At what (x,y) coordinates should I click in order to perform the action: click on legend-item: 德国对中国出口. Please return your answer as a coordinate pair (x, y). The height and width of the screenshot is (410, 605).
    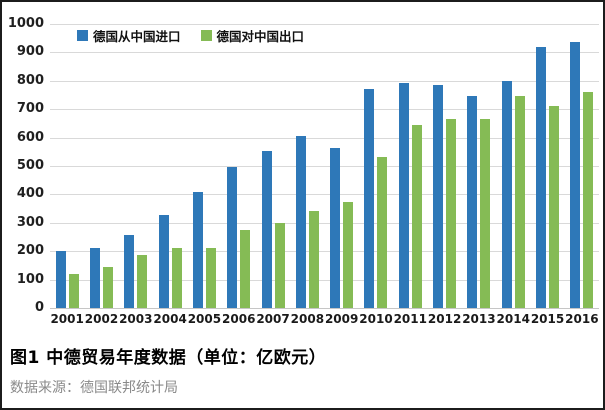
    Looking at the image, I should click on (252, 35).